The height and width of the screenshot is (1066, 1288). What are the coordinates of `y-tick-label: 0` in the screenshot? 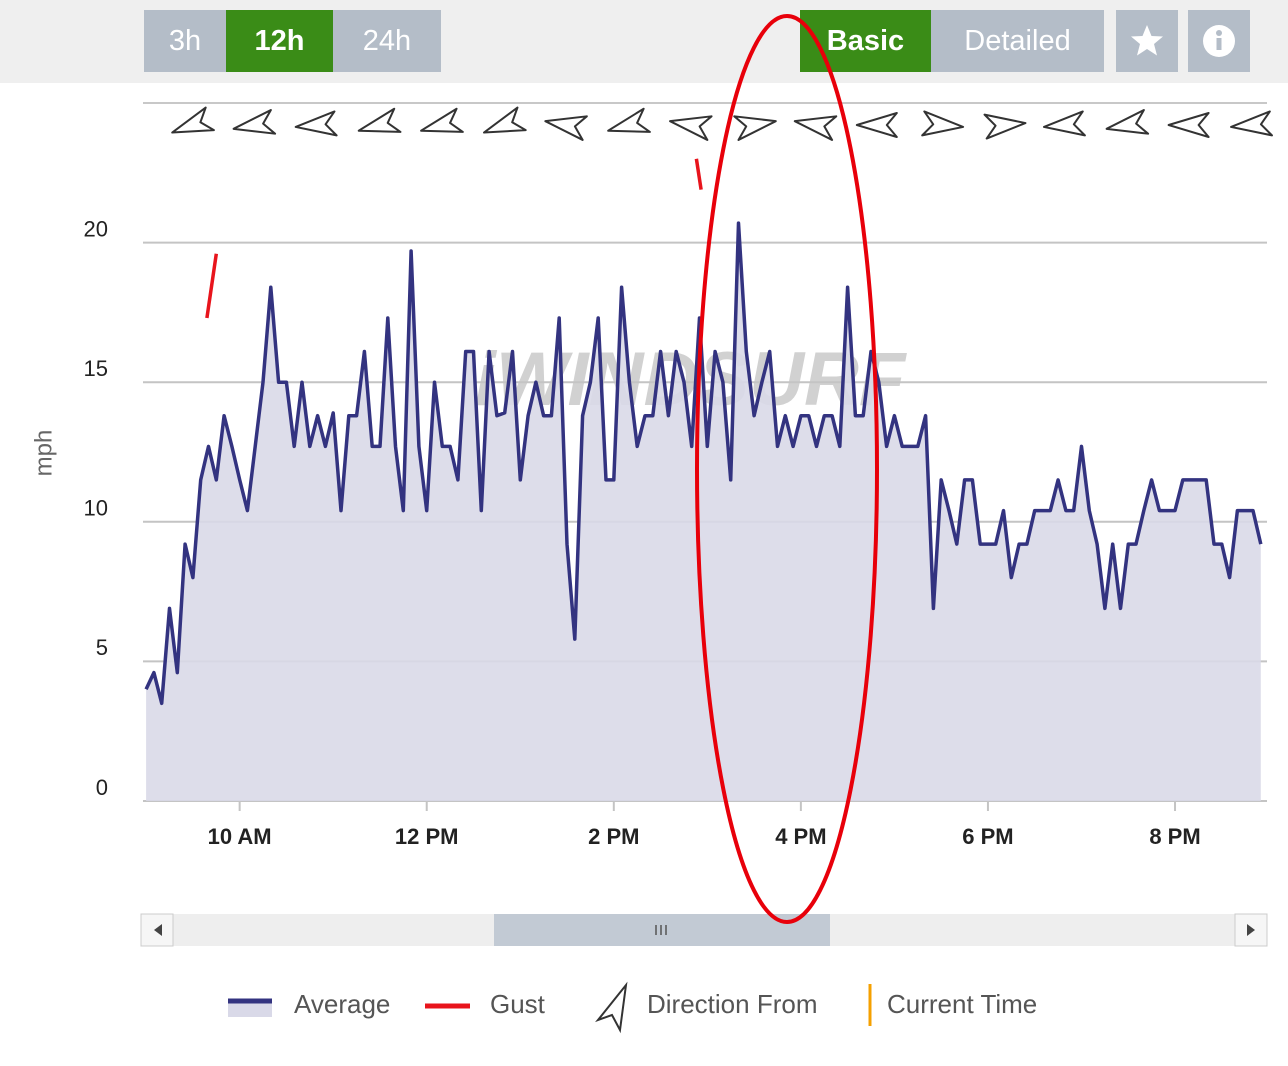 It's located at (102, 787).